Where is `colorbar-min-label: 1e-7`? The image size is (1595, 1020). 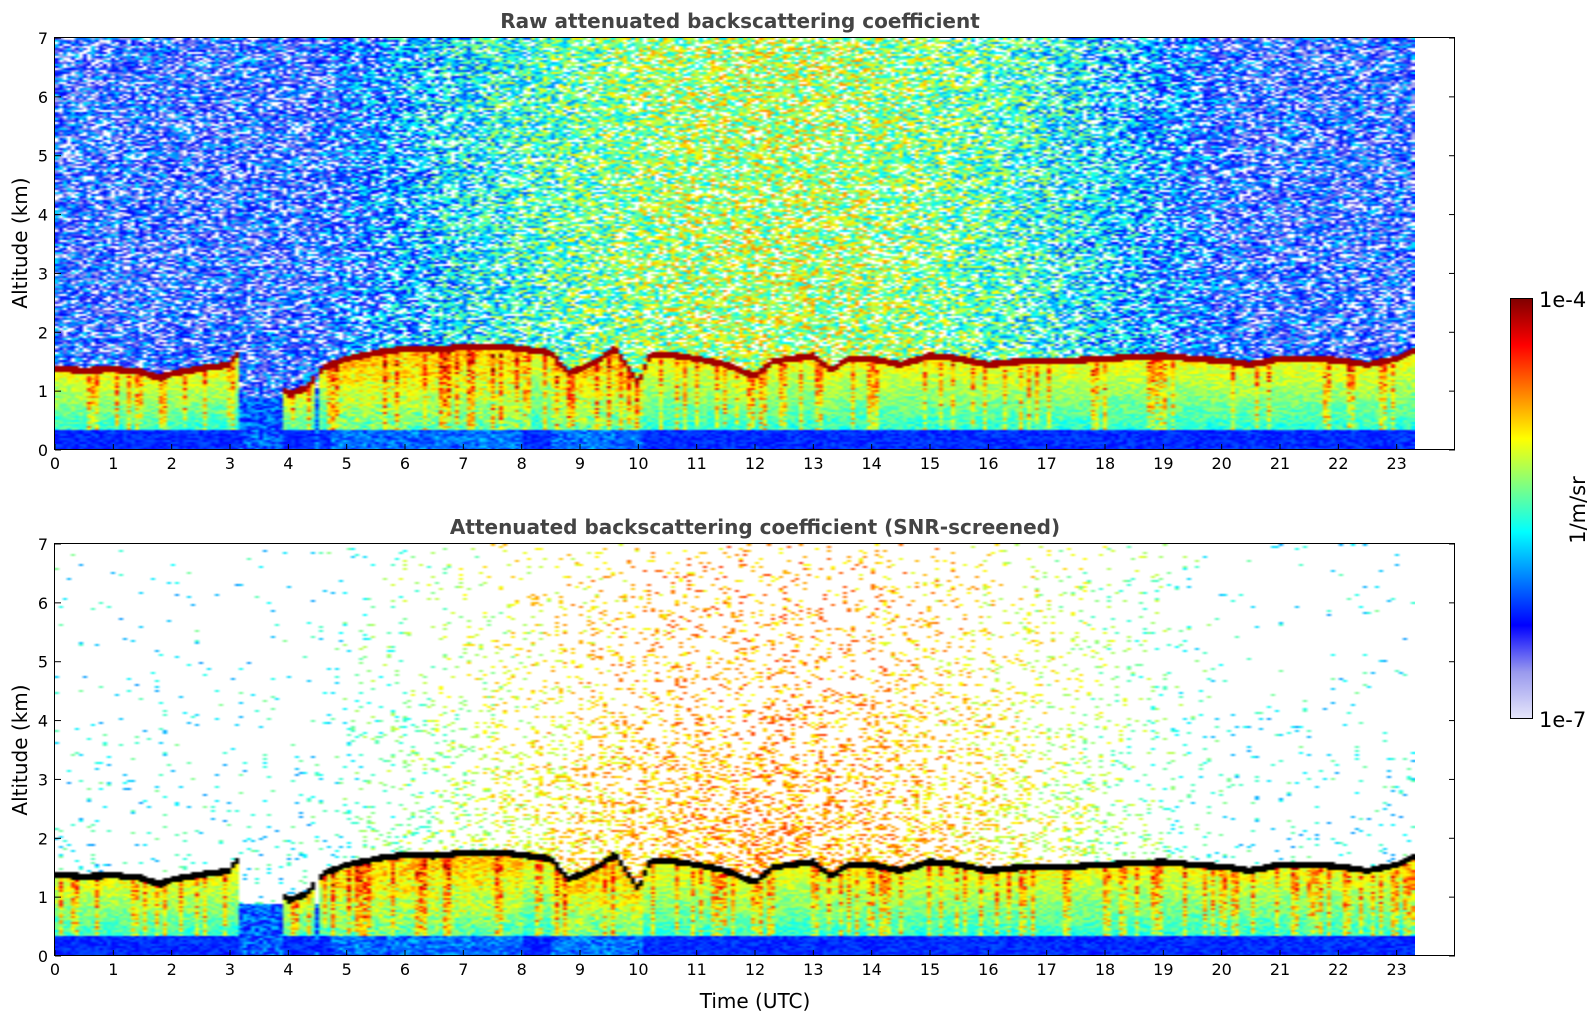 colorbar-min-label: 1e-7 is located at coordinates (1562, 720).